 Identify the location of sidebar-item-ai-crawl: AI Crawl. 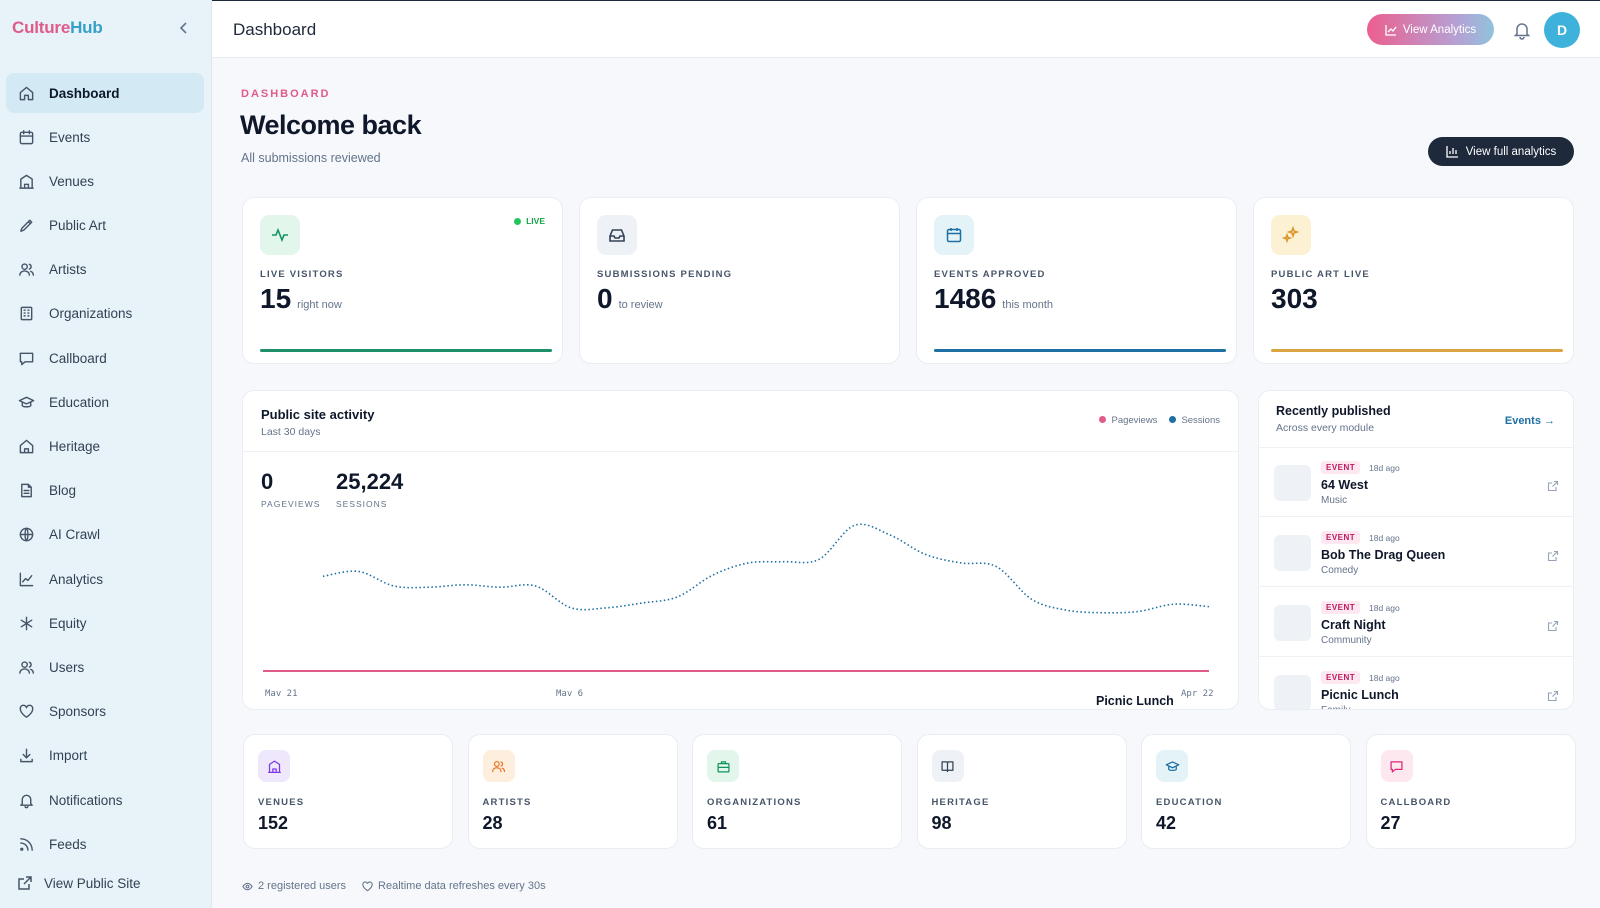
(105, 535).